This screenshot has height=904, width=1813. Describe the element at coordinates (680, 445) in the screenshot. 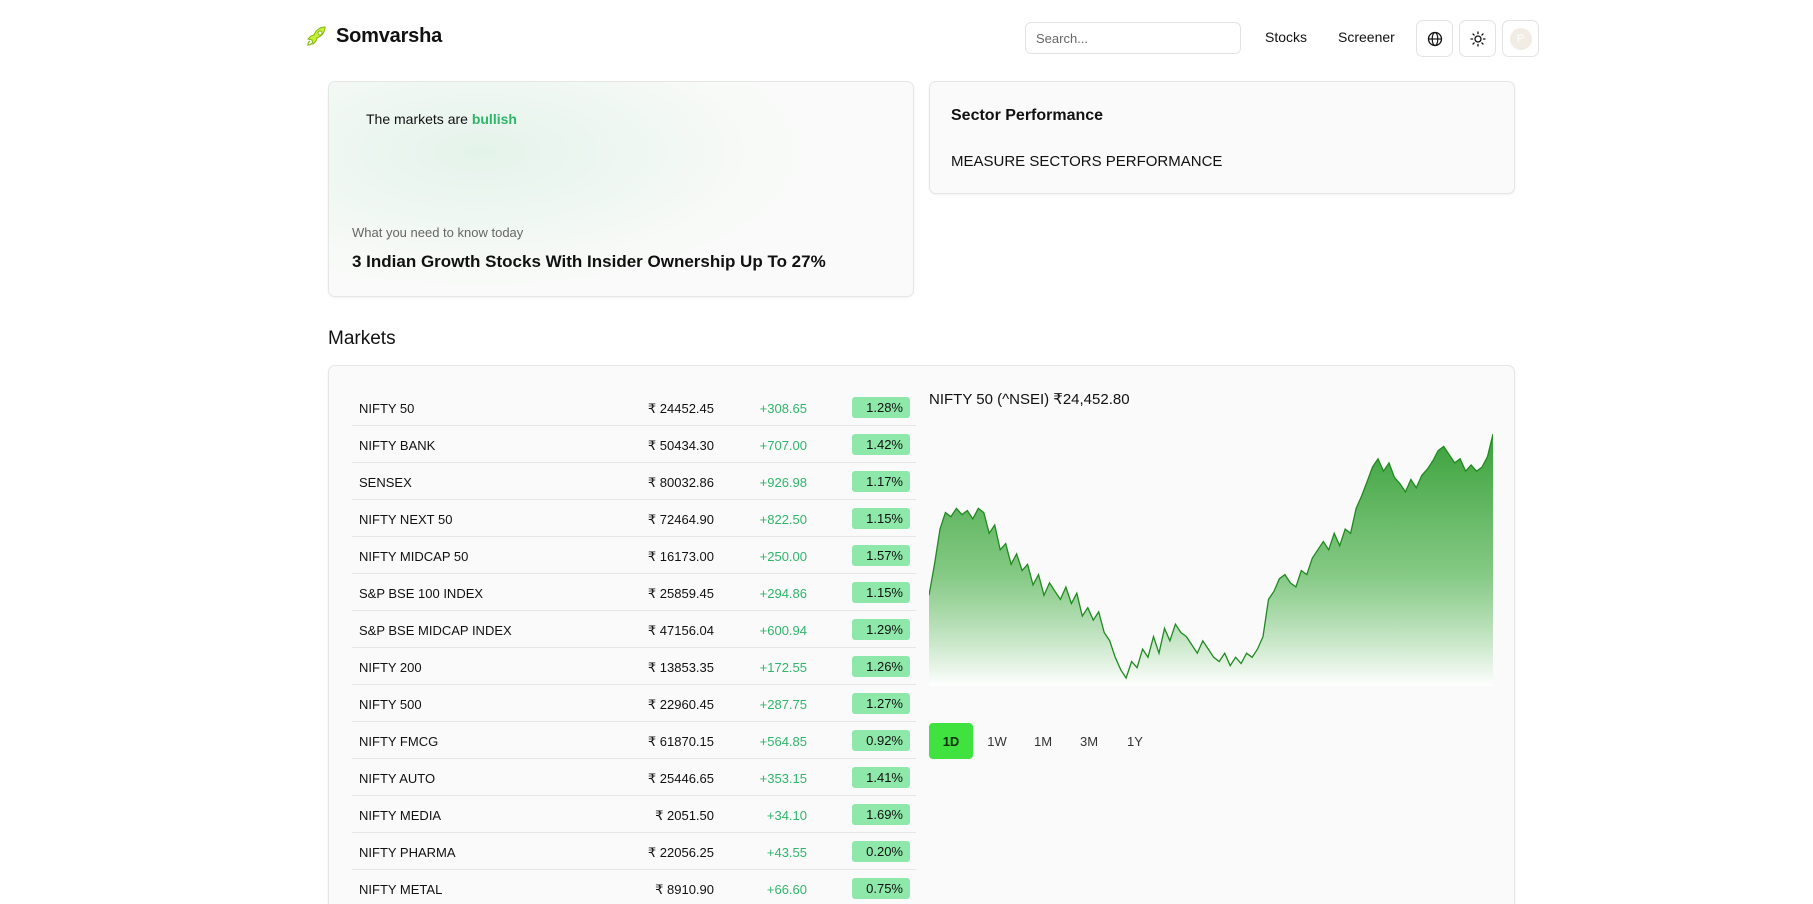

I see `market-price: ₹ 50434.30` at that location.